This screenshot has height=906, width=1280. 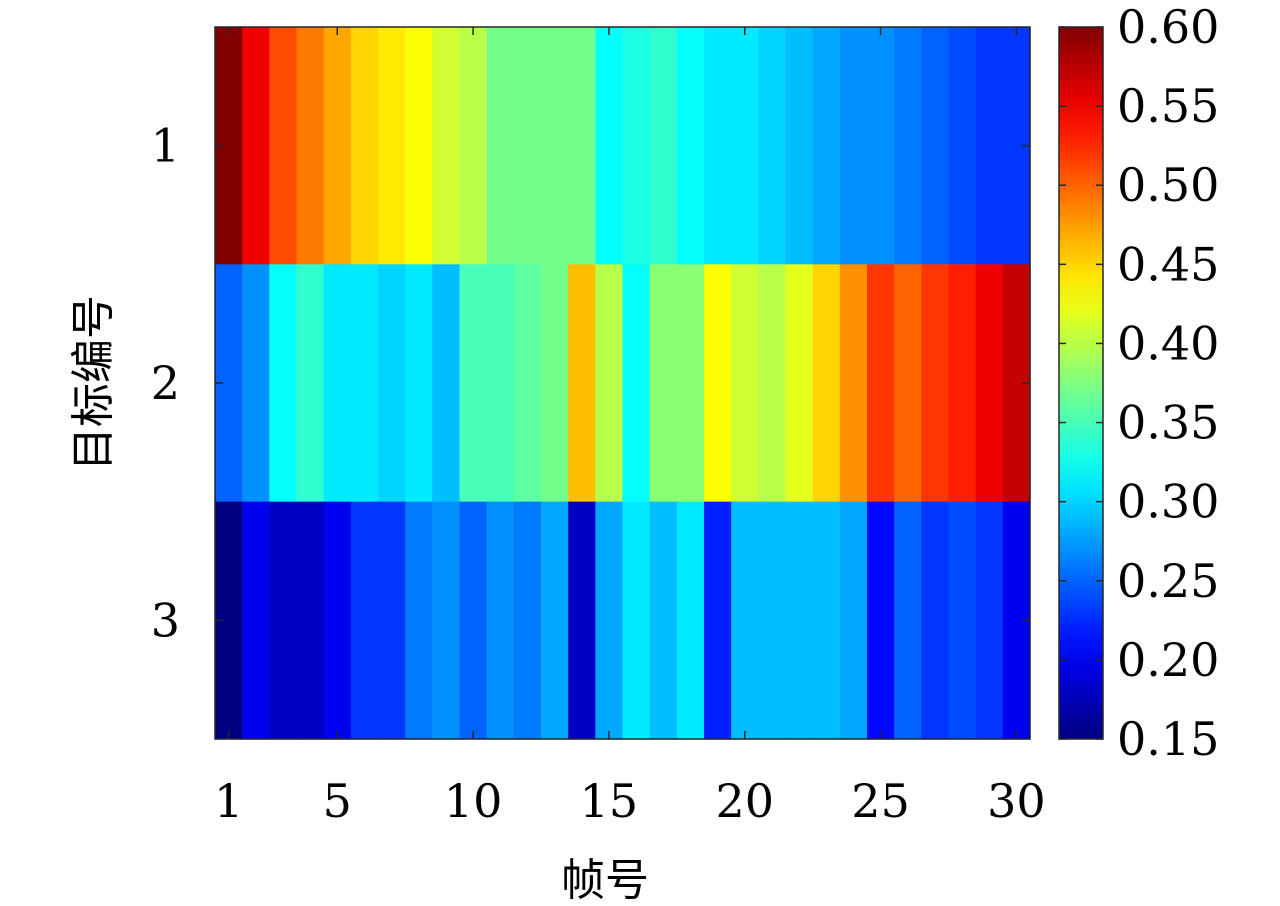 What do you see at coordinates (1081, 383) in the screenshot?
I see `colorbar` at bounding box center [1081, 383].